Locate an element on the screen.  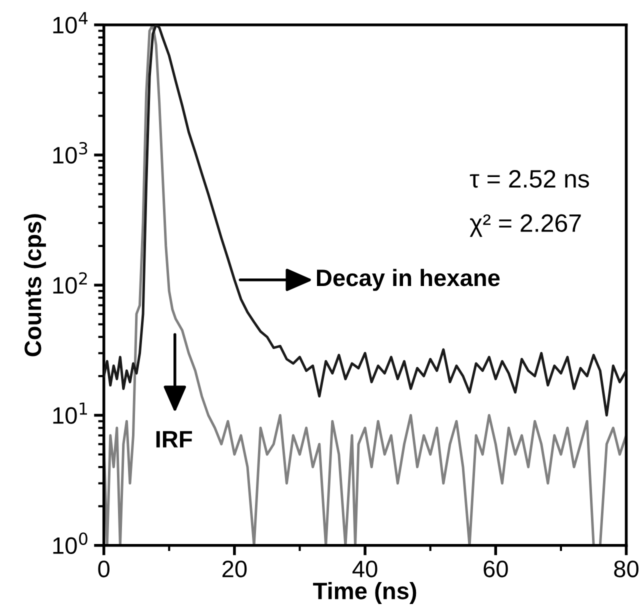
y-tick-label: 10$^{4}$ is located at coordinates (70, 23).